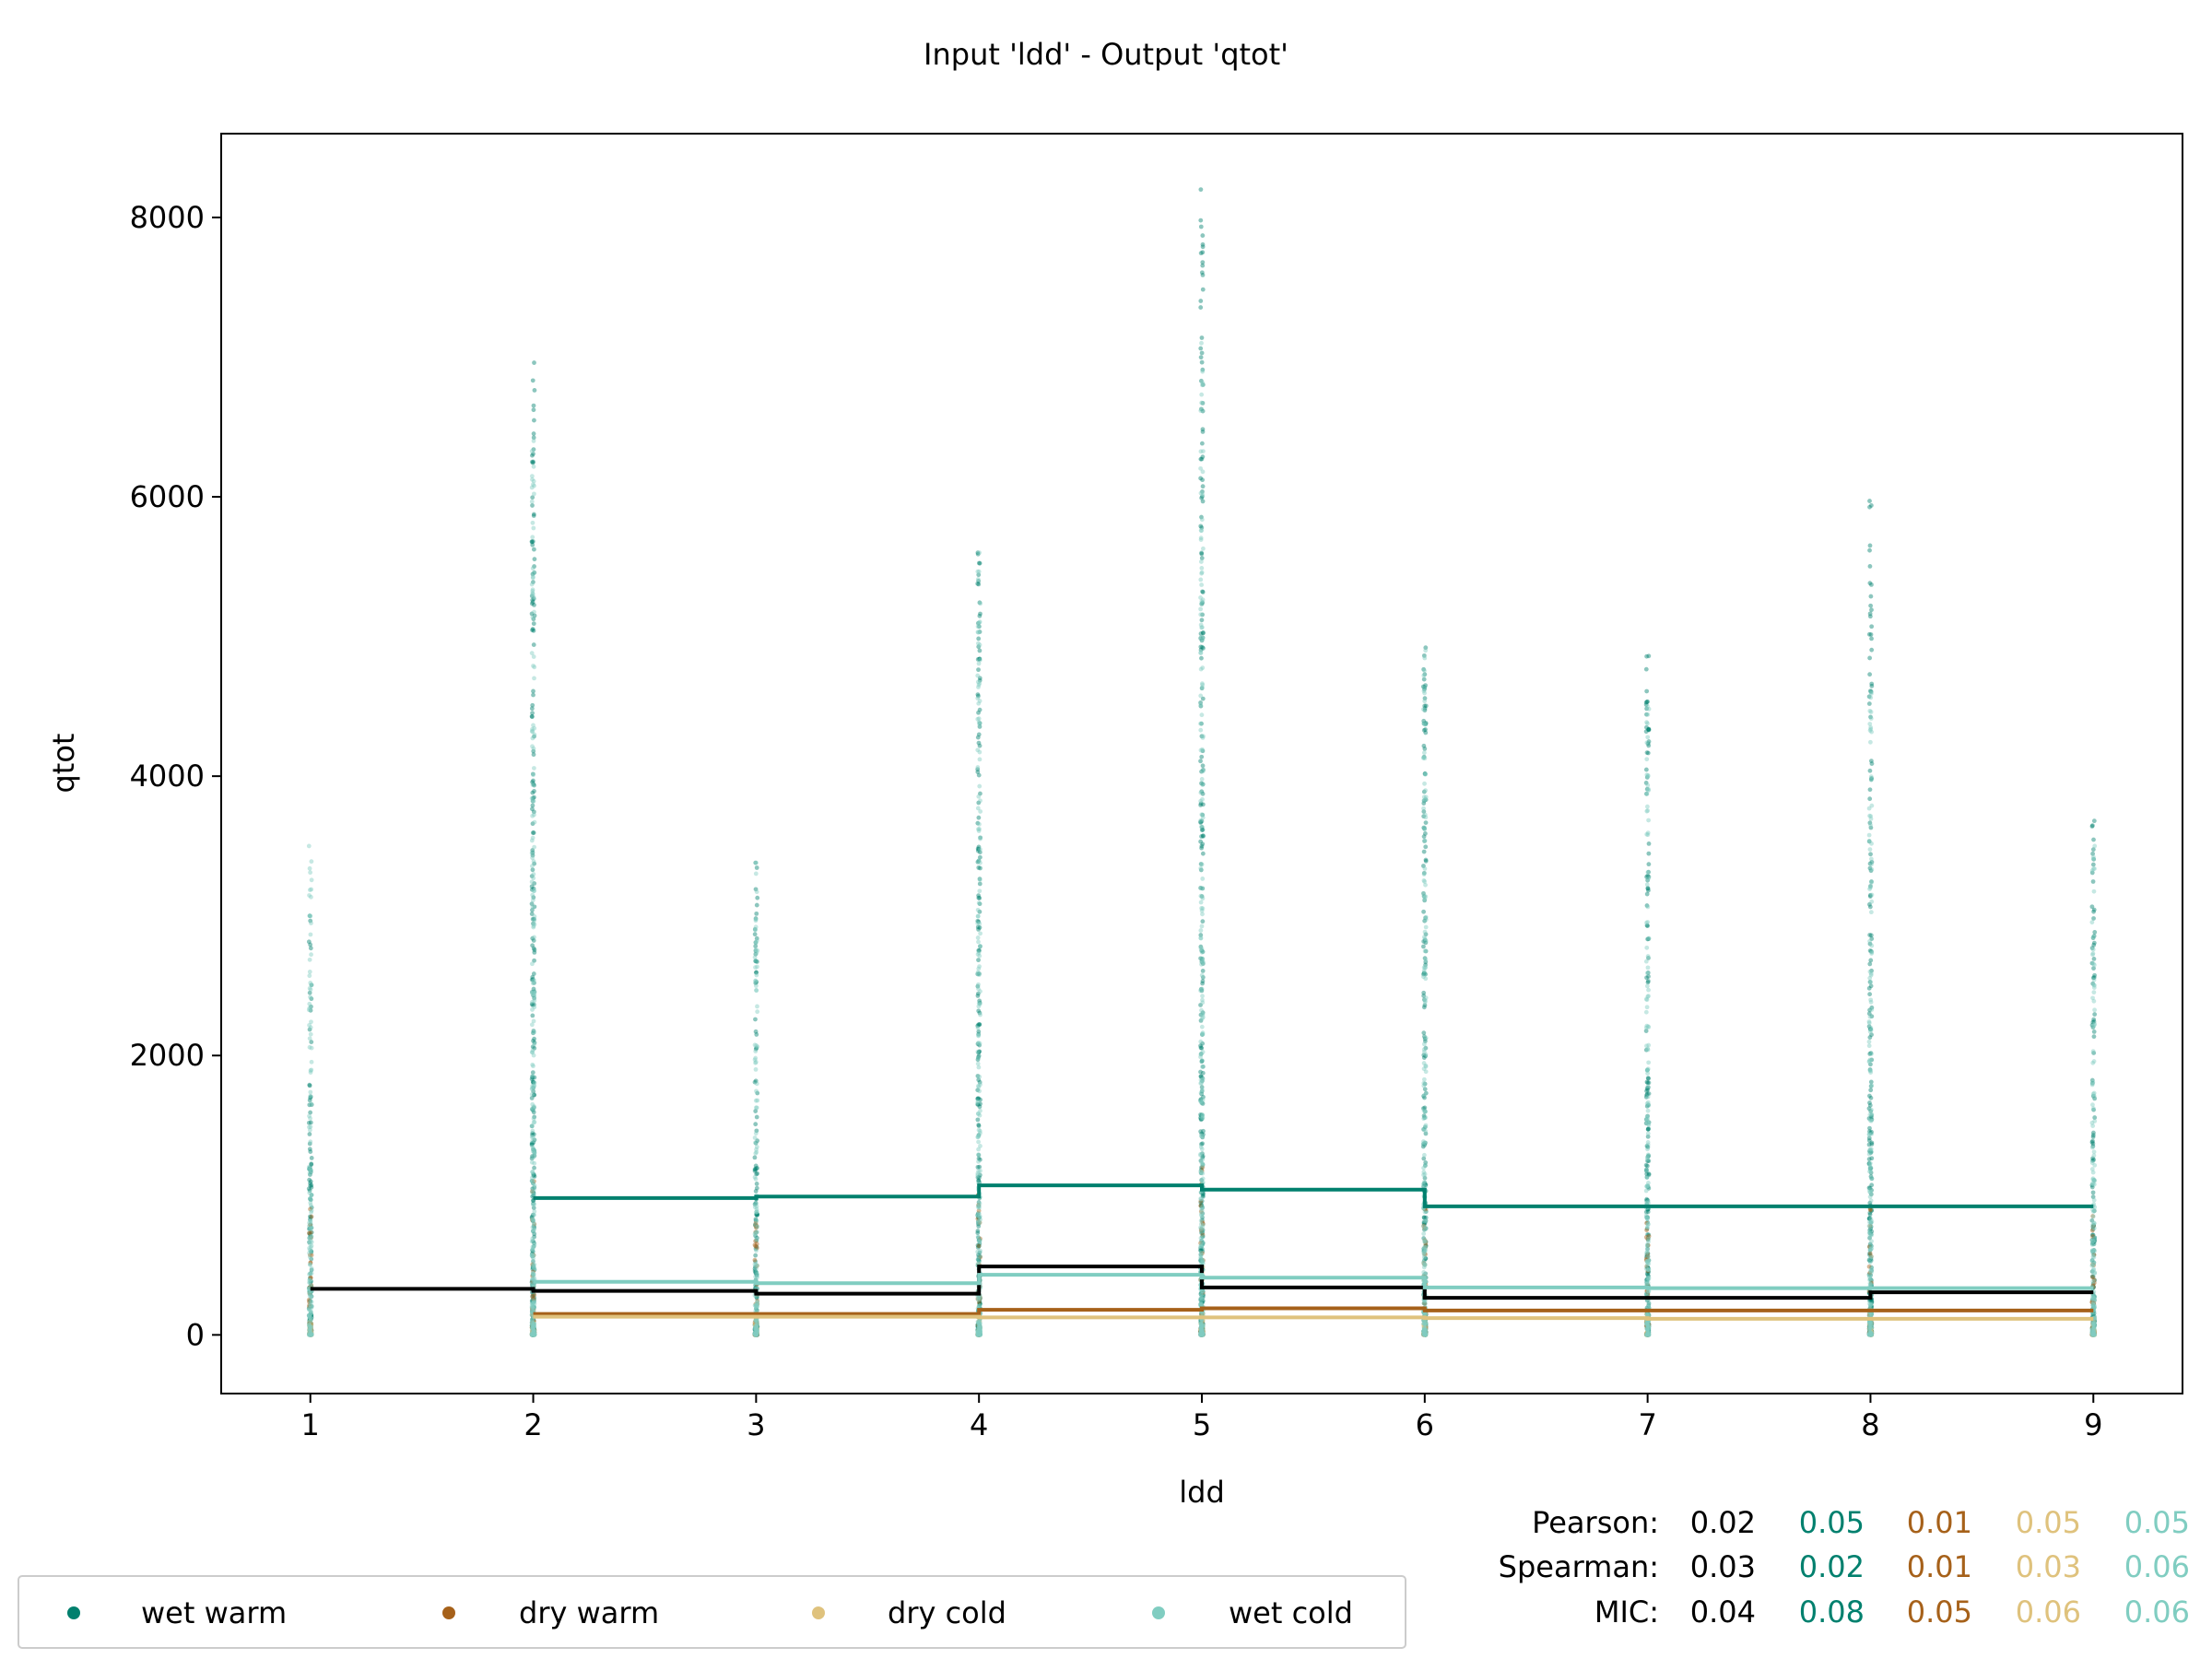 This screenshot has width=2212, height=1659. What do you see at coordinates (2048, 1612) in the screenshot?
I see `correlation-value: 0.06` at bounding box center [2048, 1612].